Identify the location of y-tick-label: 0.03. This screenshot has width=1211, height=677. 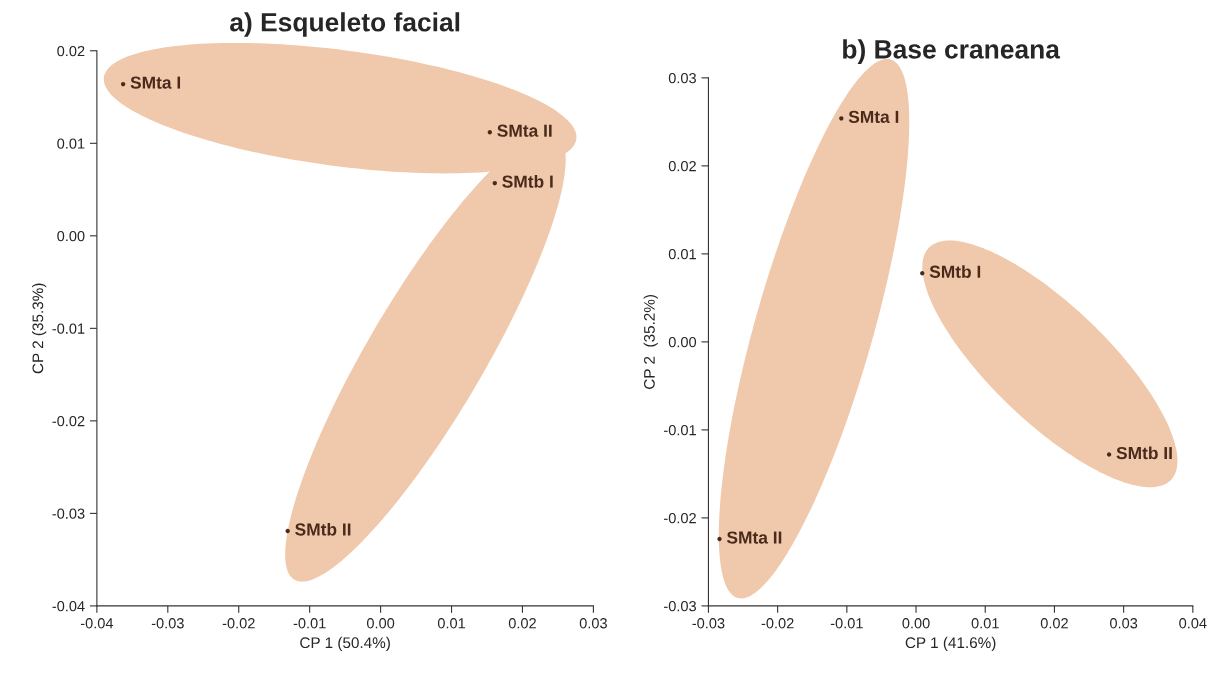
(682, 78).